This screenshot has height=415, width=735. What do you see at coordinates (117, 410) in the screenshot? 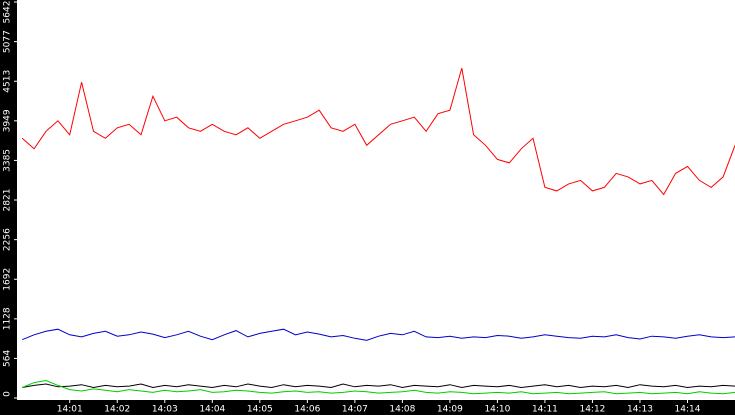
I see `x-tick-label: 14:02` at bounding box center [117, 410].